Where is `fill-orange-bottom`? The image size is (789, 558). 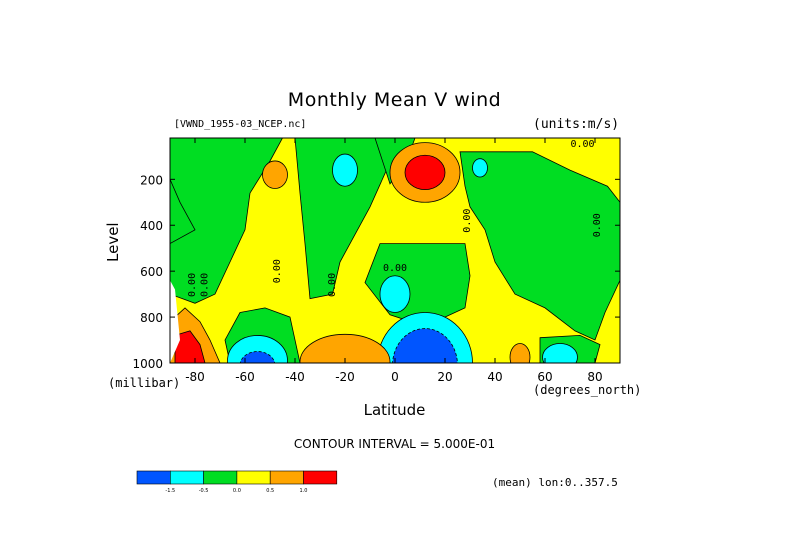
fill-orange-bottom is located at coordinates (345, 348).